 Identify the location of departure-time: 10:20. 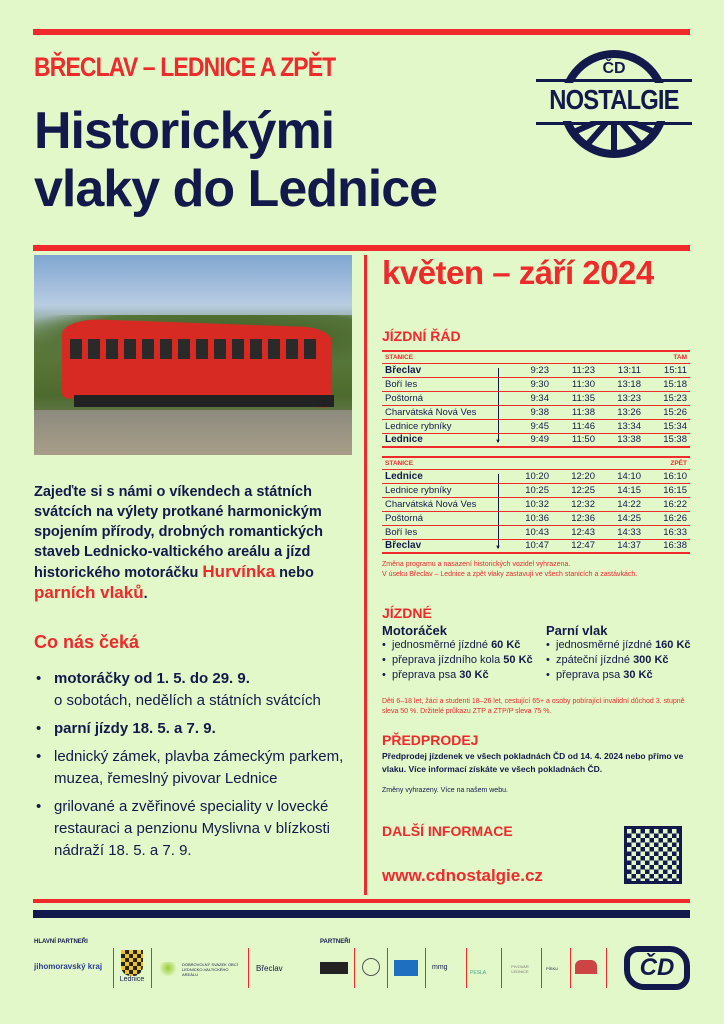
(529, 475).